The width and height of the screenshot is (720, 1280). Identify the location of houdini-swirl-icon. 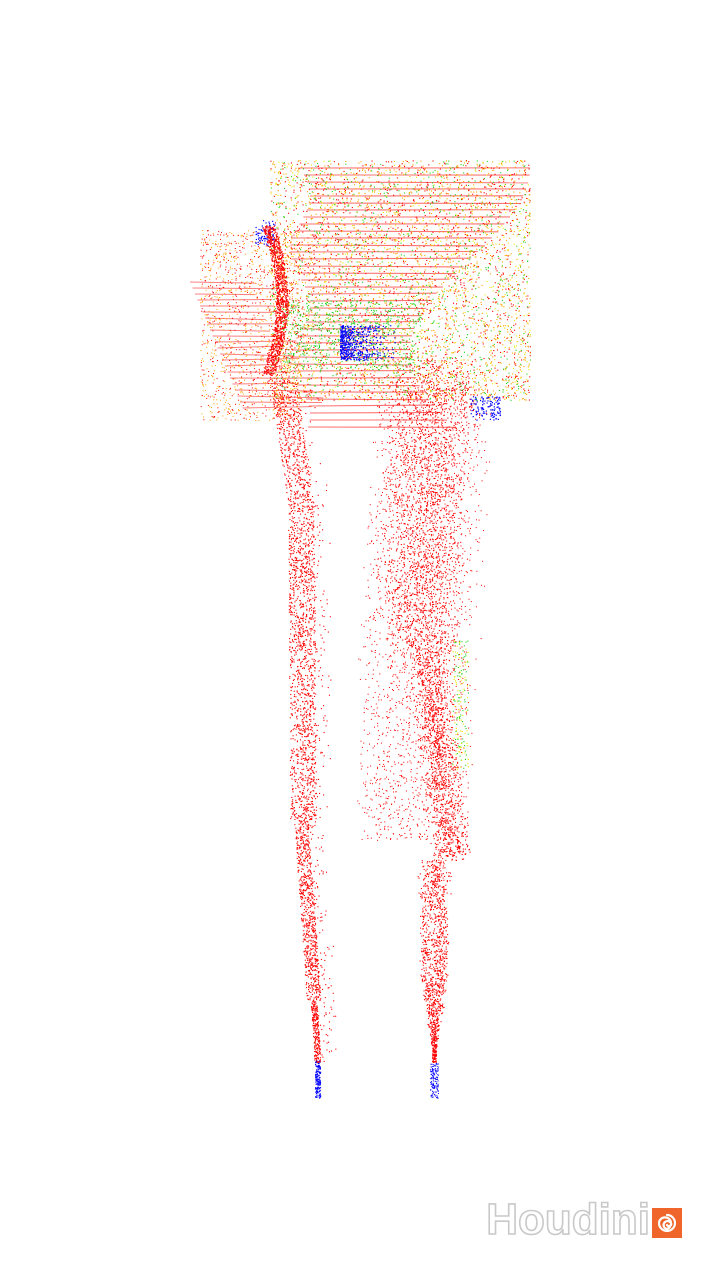
(667, 1223).